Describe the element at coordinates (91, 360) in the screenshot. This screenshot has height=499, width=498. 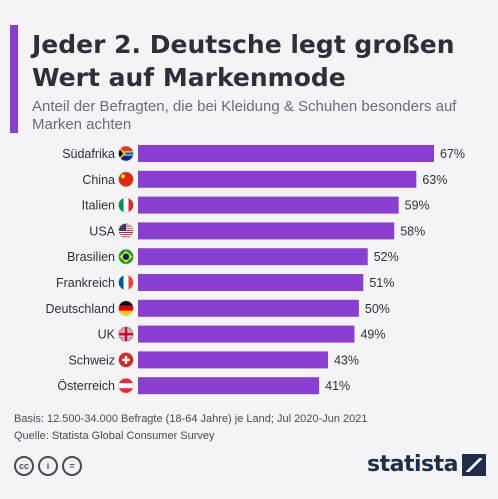
I see `category-label: Schweiz` at that location.